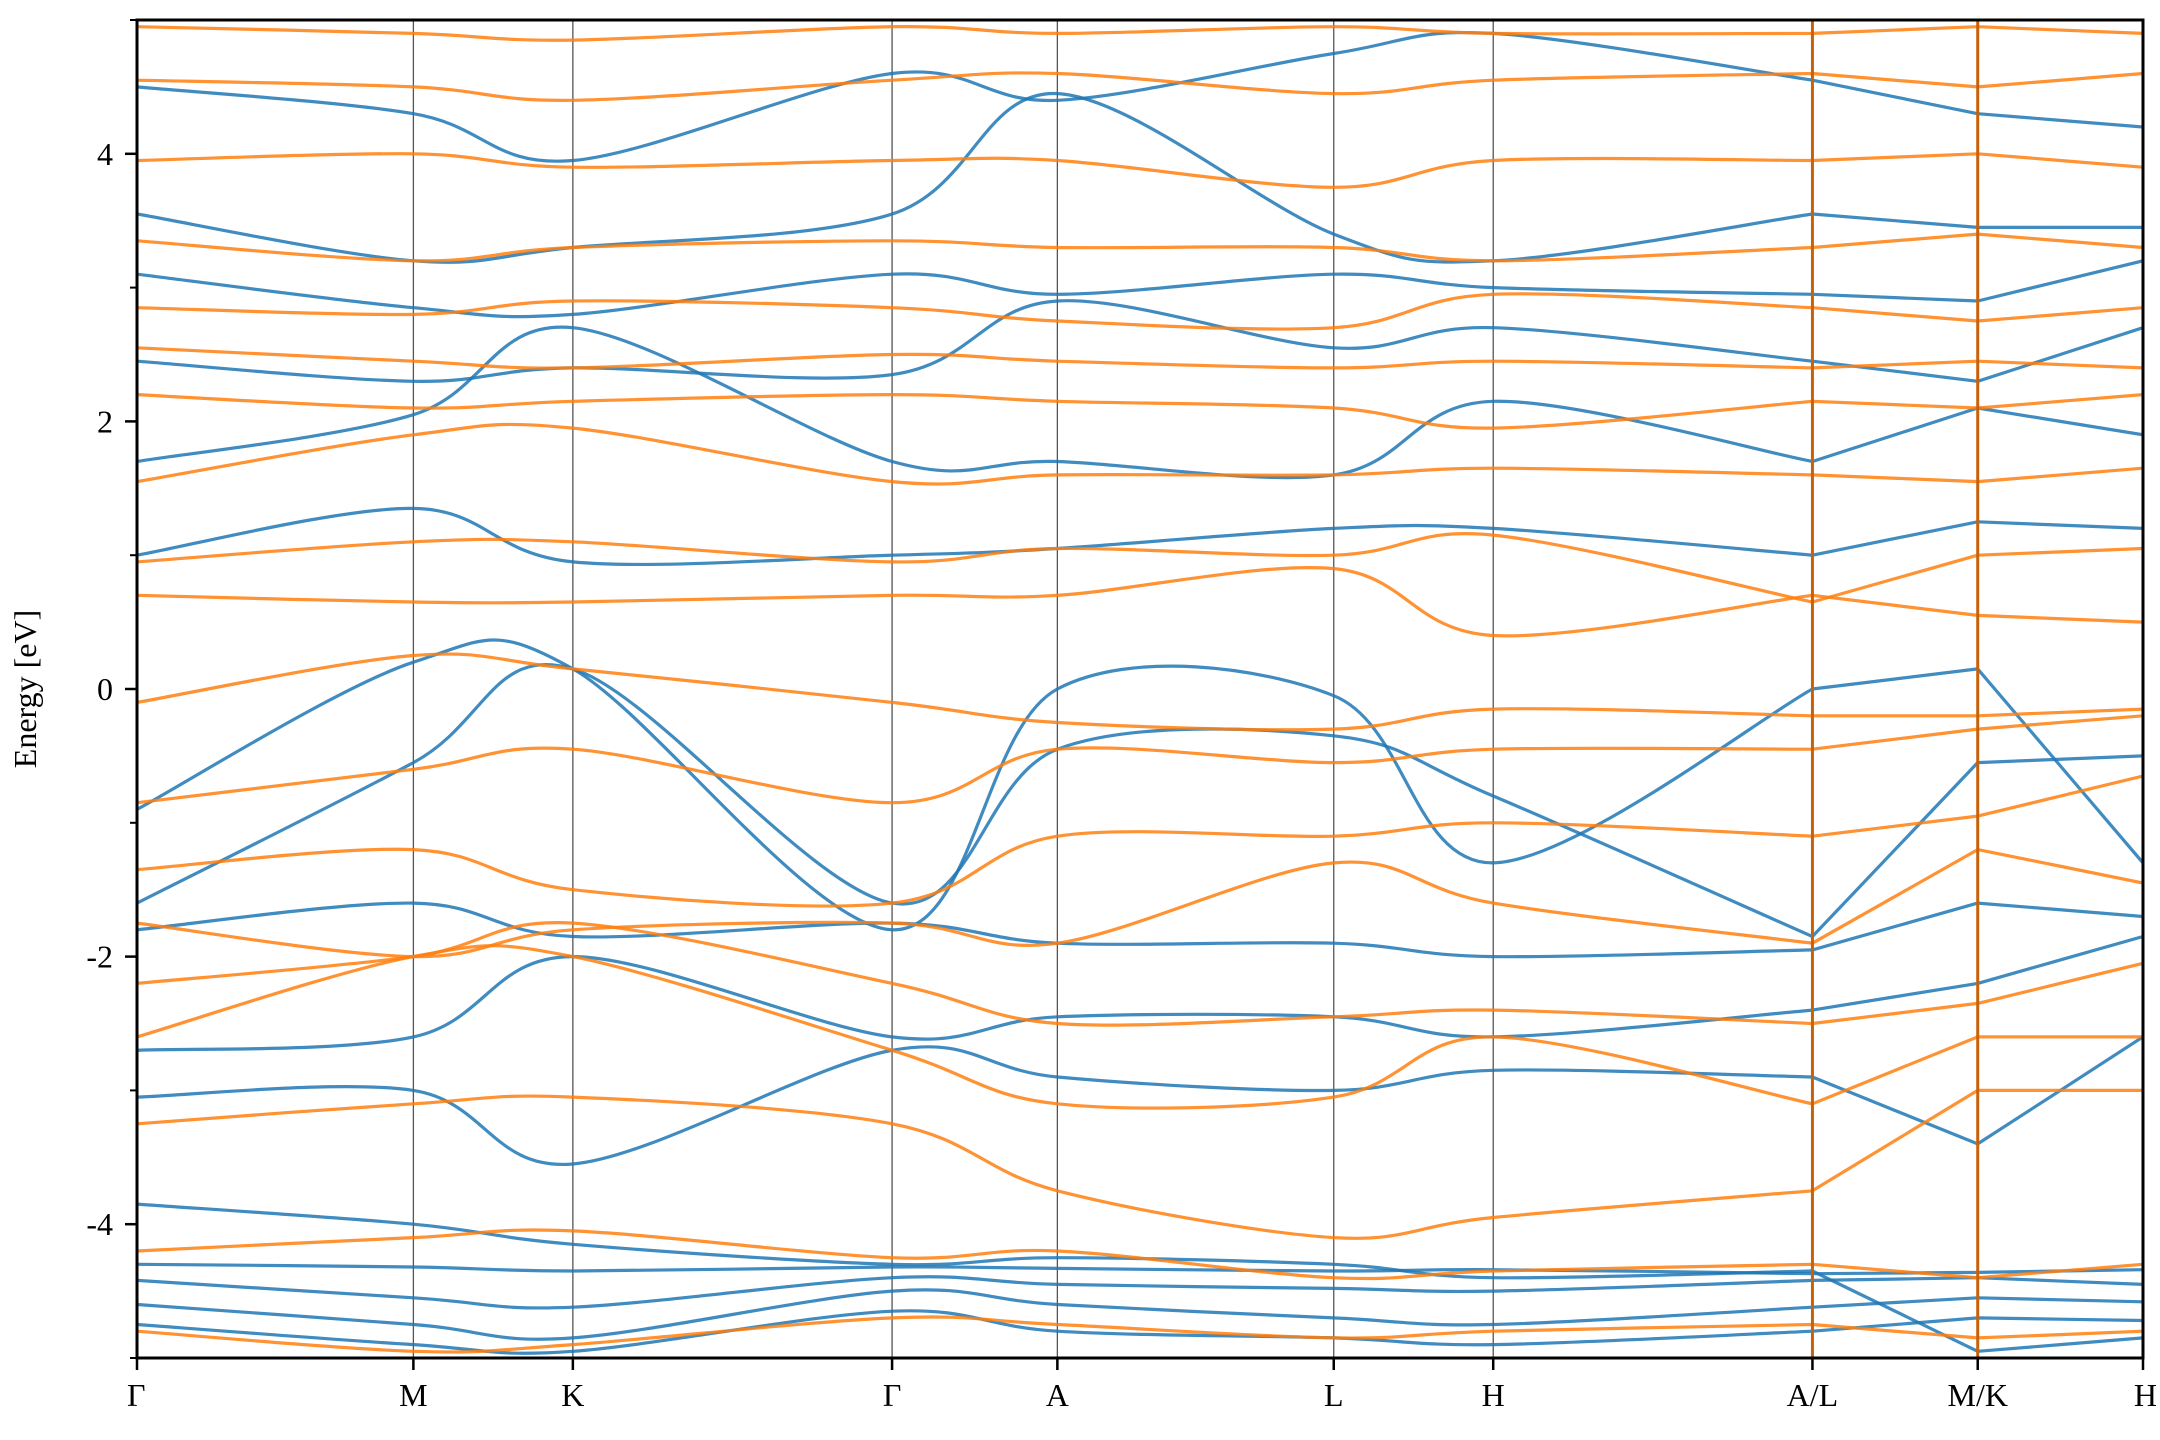 This screenshot has width=2160, height=1440. Describe the element at coordinates (1142, 1385) in the screenshot. I see `x-axis-ticks: Γ M K Γ A L H A/L M/K H` at that location.